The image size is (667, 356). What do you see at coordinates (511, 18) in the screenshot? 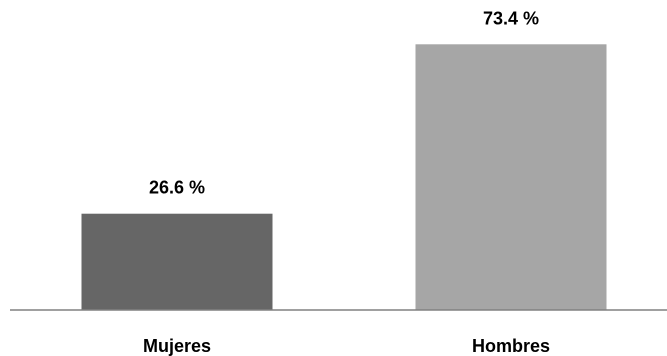
I see `data-label-hombres: 73.4 %` at bounding box center [511, 18].